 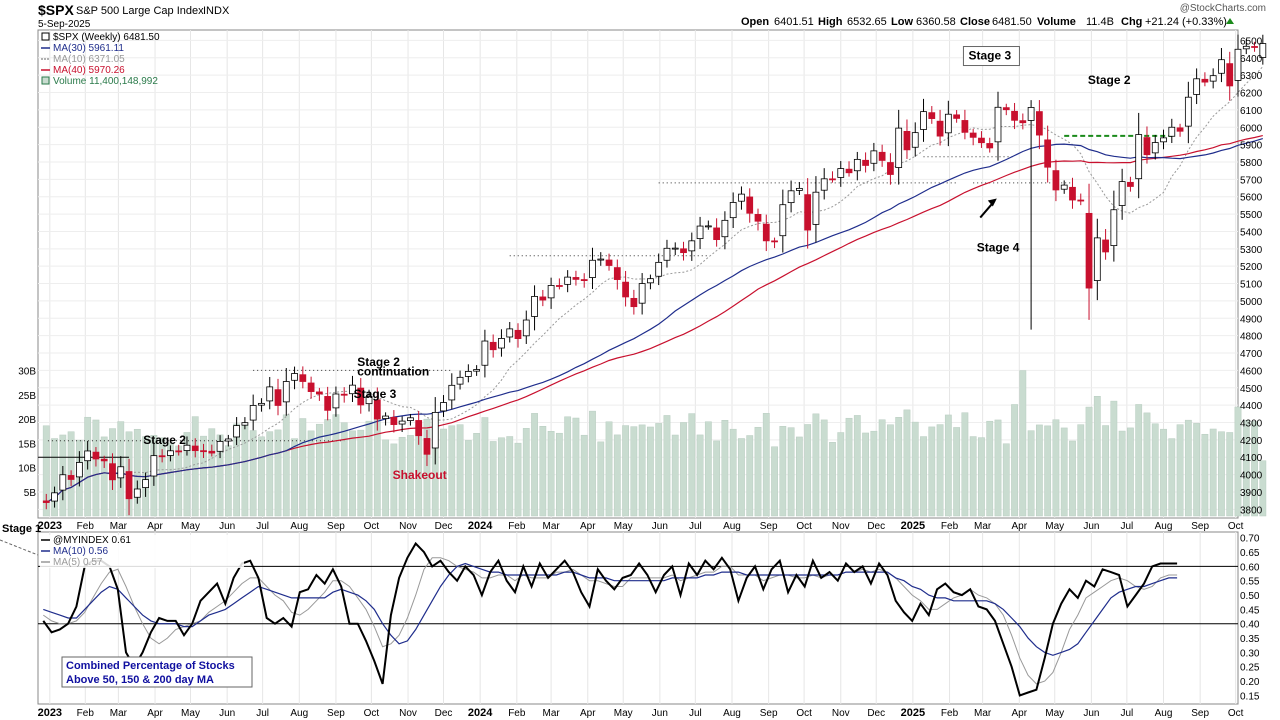 What do you see at coordinates (1250, 567) in the screenshot?
I see `indicator-tick-label: 0.60` at bounding box center [1250, 567].